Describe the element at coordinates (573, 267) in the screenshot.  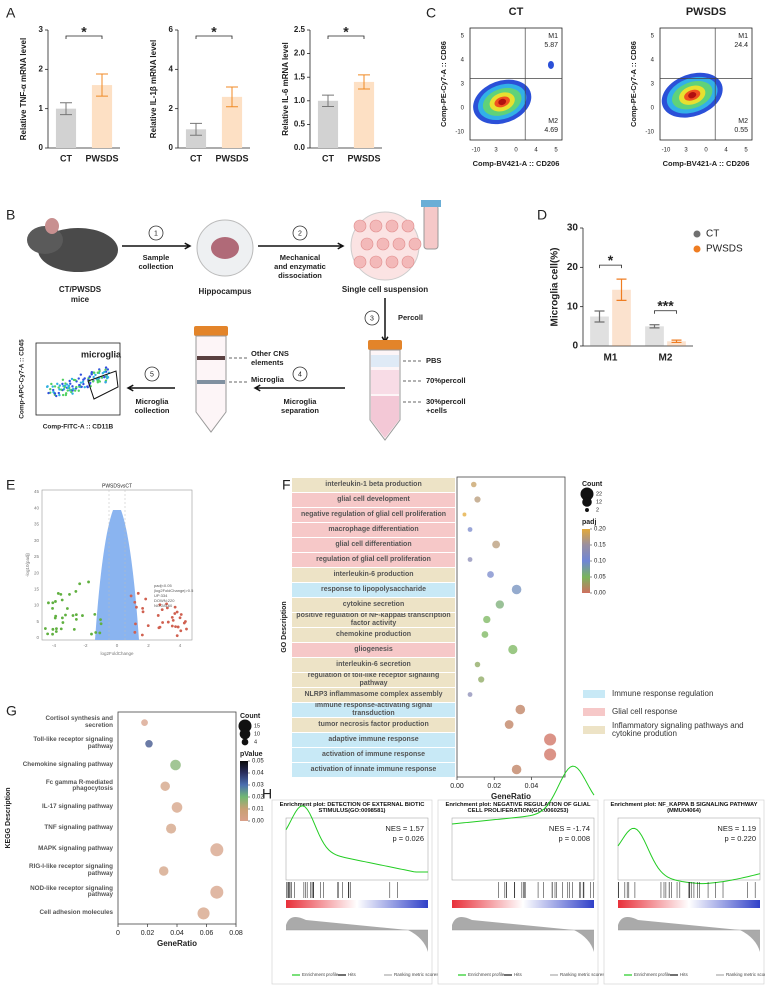
I see `y-tick-label: 20` at that location.